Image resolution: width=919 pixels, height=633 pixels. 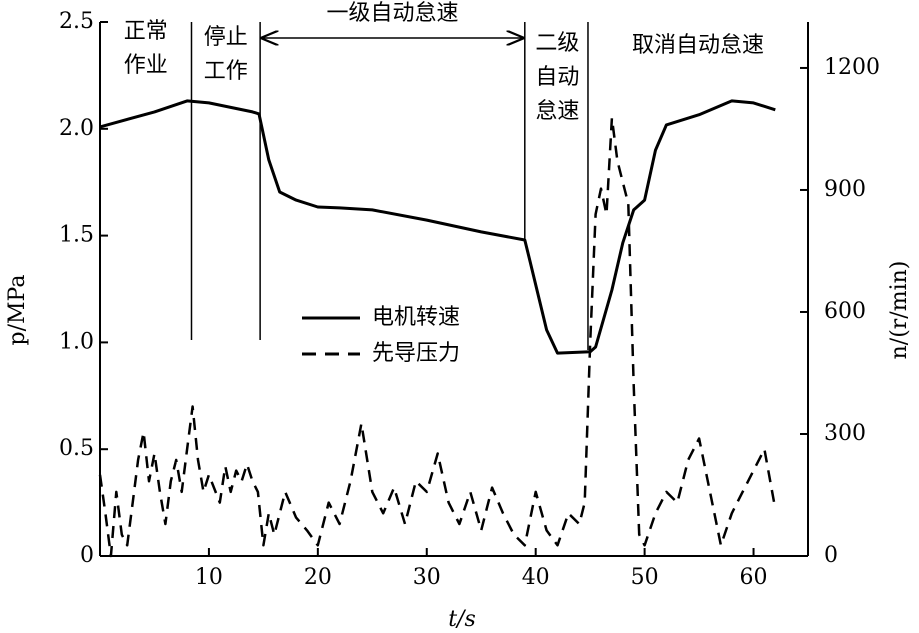 I want to click on y-tick-label: 2.5, so click(x=76, y=21).